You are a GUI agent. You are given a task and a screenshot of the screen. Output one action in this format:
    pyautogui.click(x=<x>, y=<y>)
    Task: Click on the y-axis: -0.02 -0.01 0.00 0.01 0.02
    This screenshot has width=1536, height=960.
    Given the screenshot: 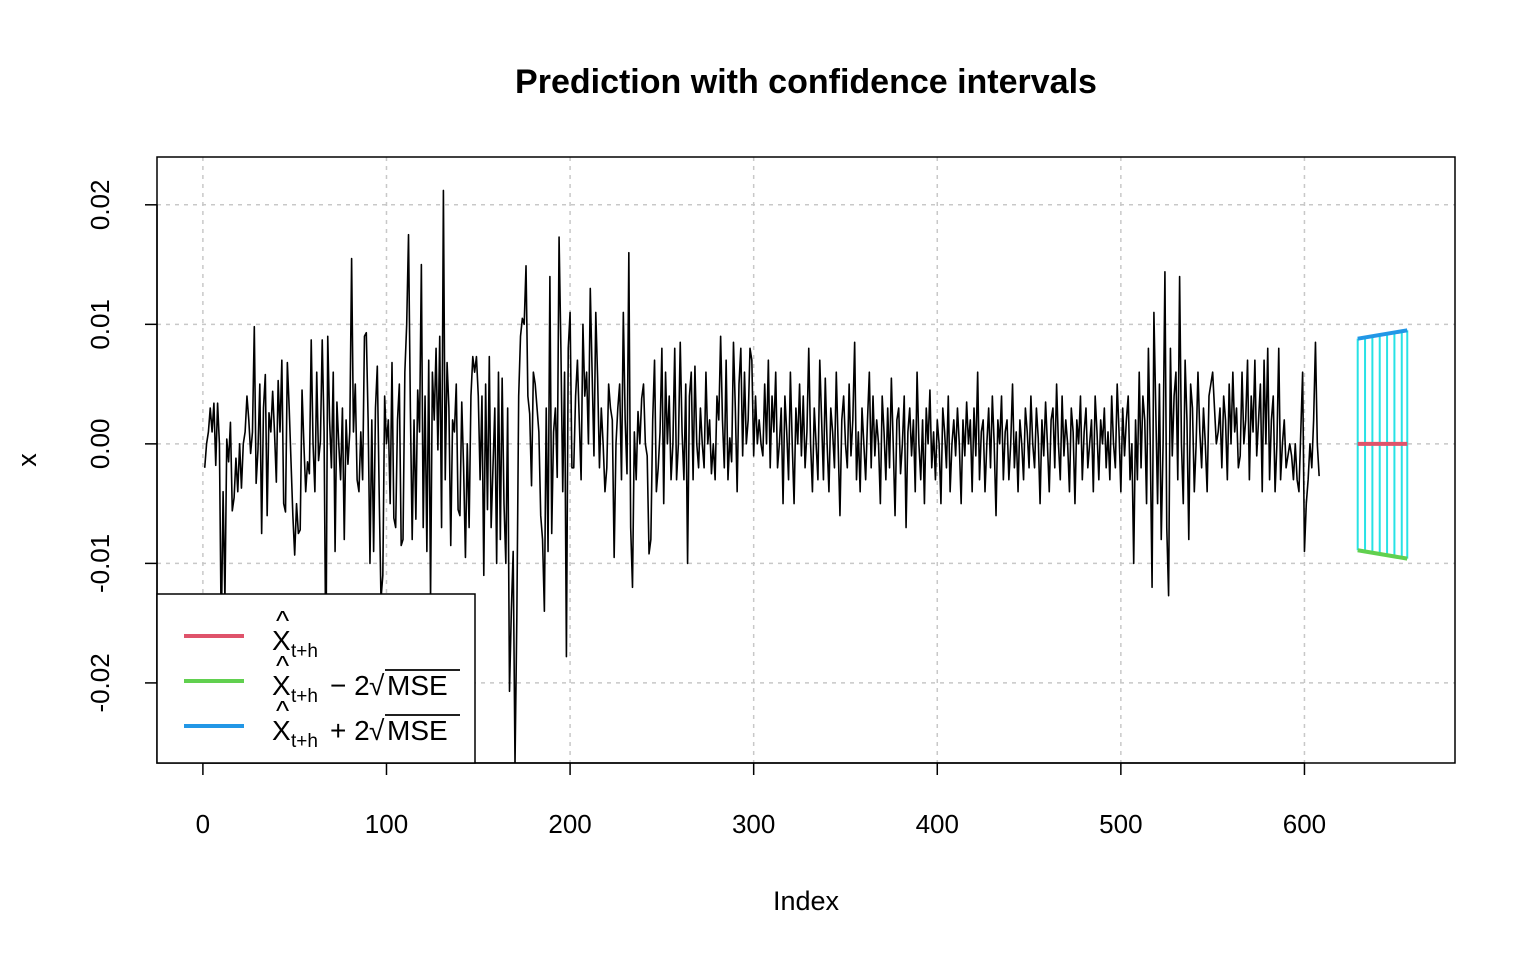 What is the action you would take?
    pyautogui.click(x=121, y=446)
    